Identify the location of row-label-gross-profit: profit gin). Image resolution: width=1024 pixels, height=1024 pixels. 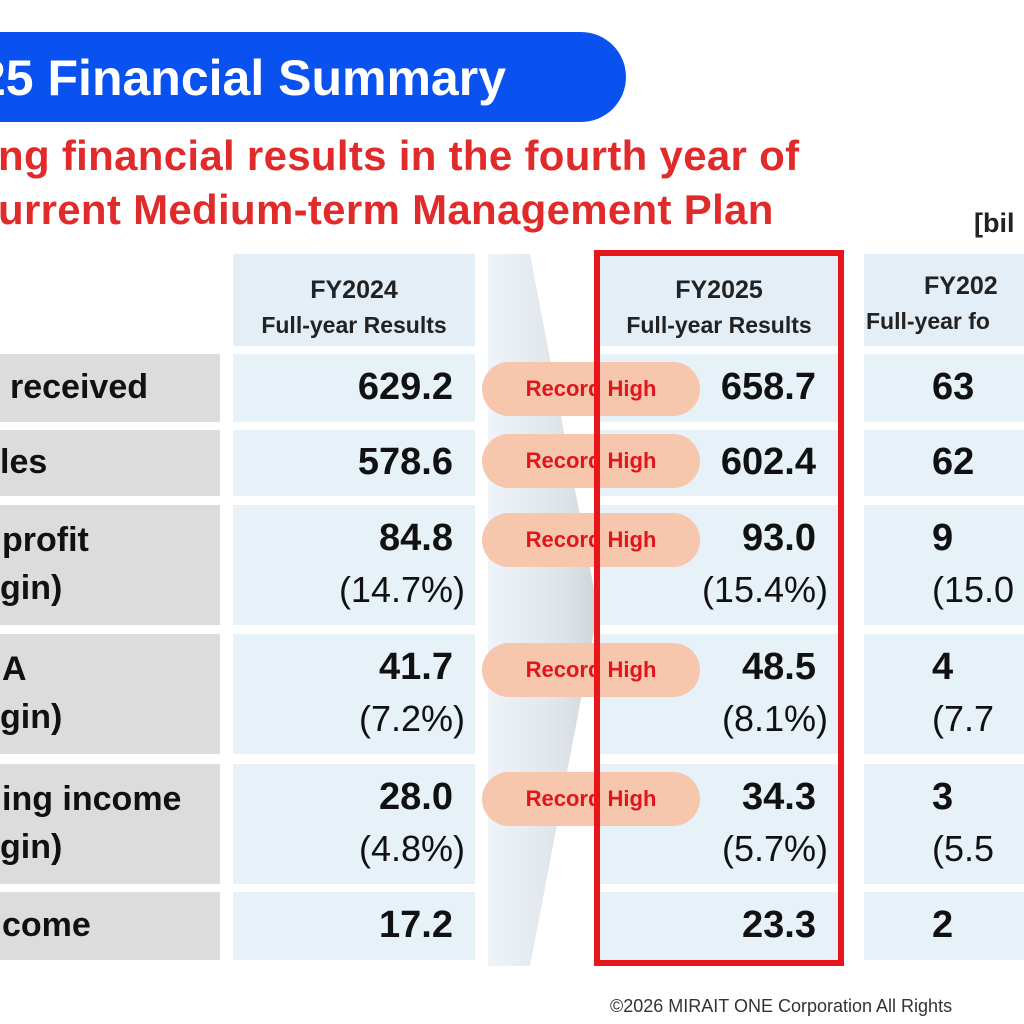
(110, 565).